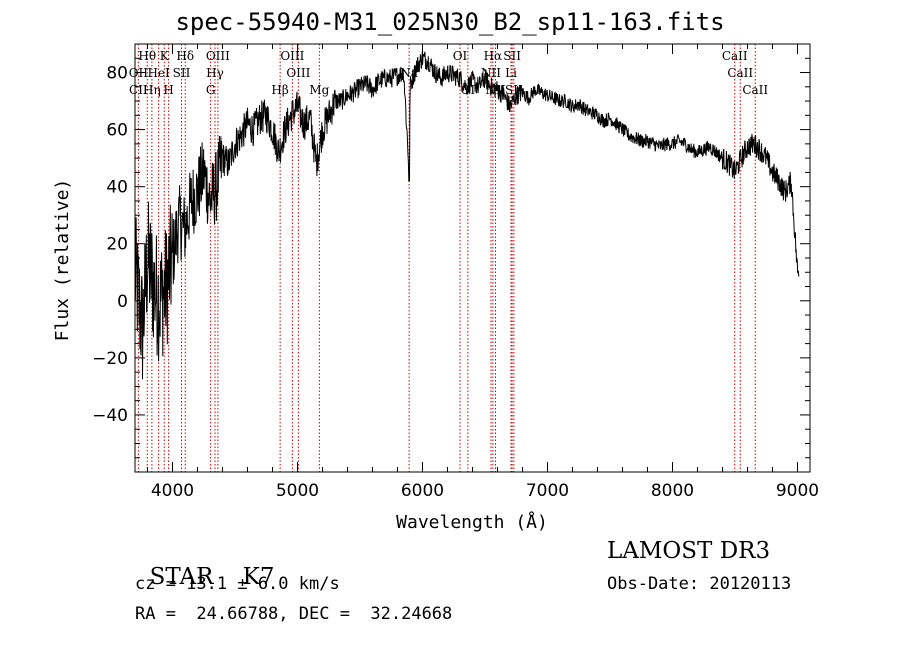  I want to click on x-tick-label: 6000, so click(422, 491).